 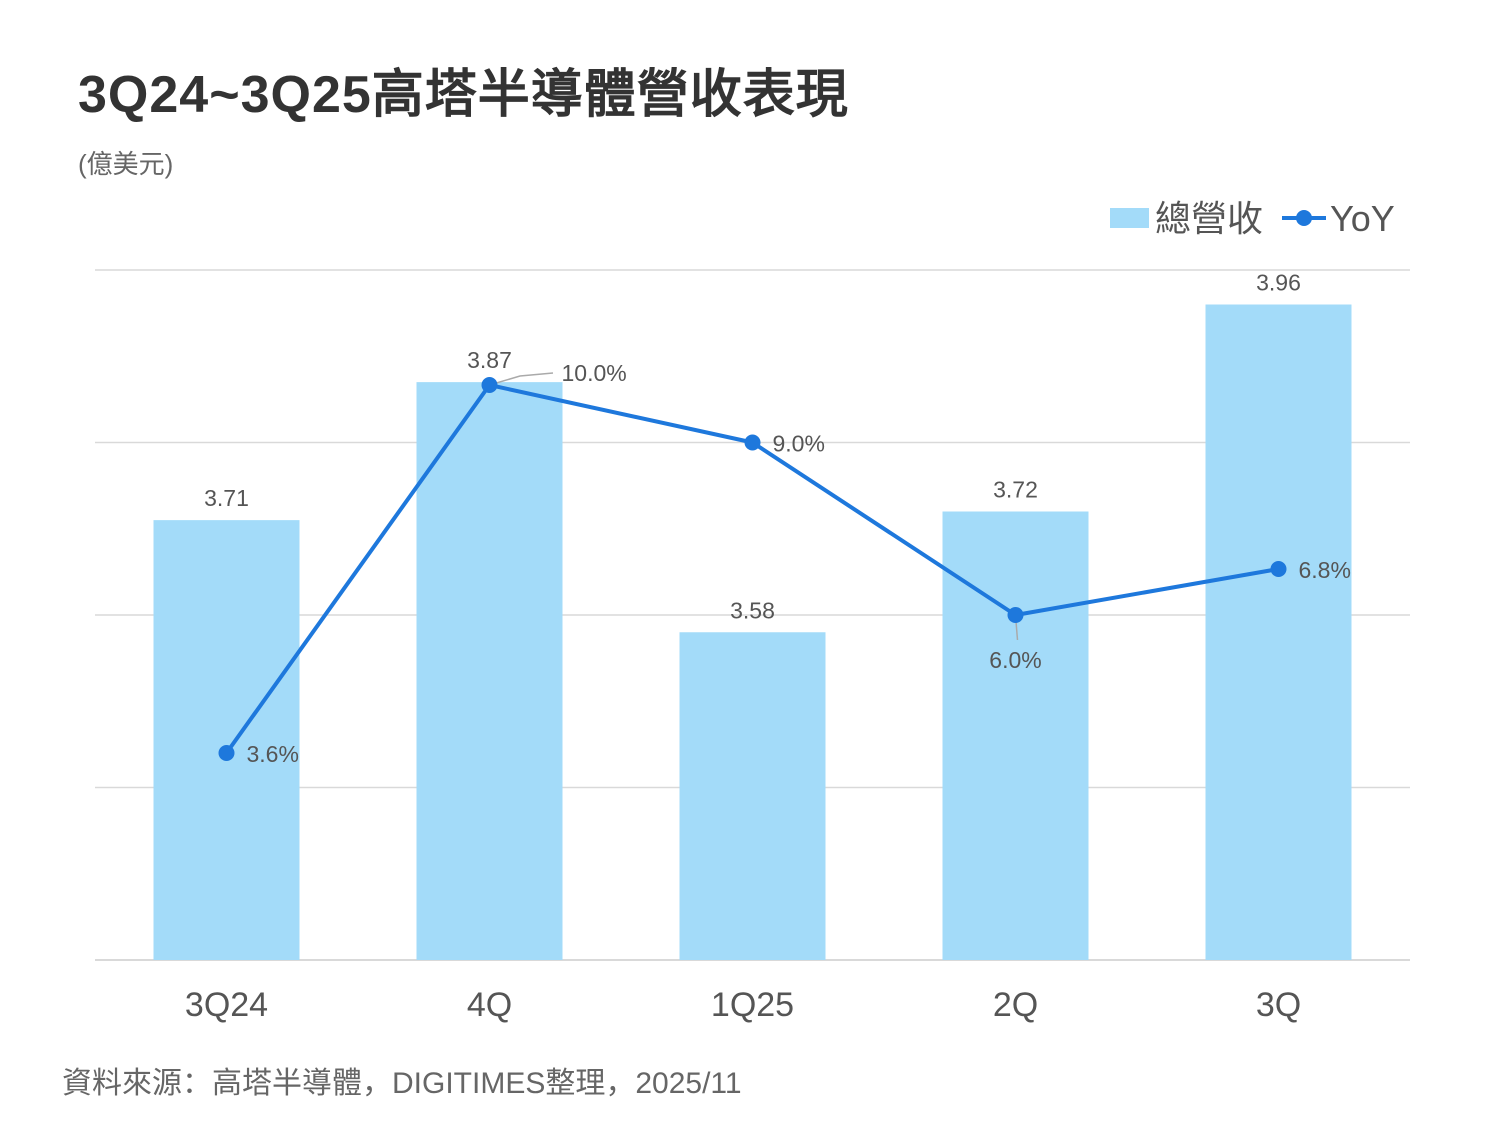 I want to click on source-note: 資料來源：高塔半導體，DIGITIMES整理，2025/11, so click(x=402, y=1083).